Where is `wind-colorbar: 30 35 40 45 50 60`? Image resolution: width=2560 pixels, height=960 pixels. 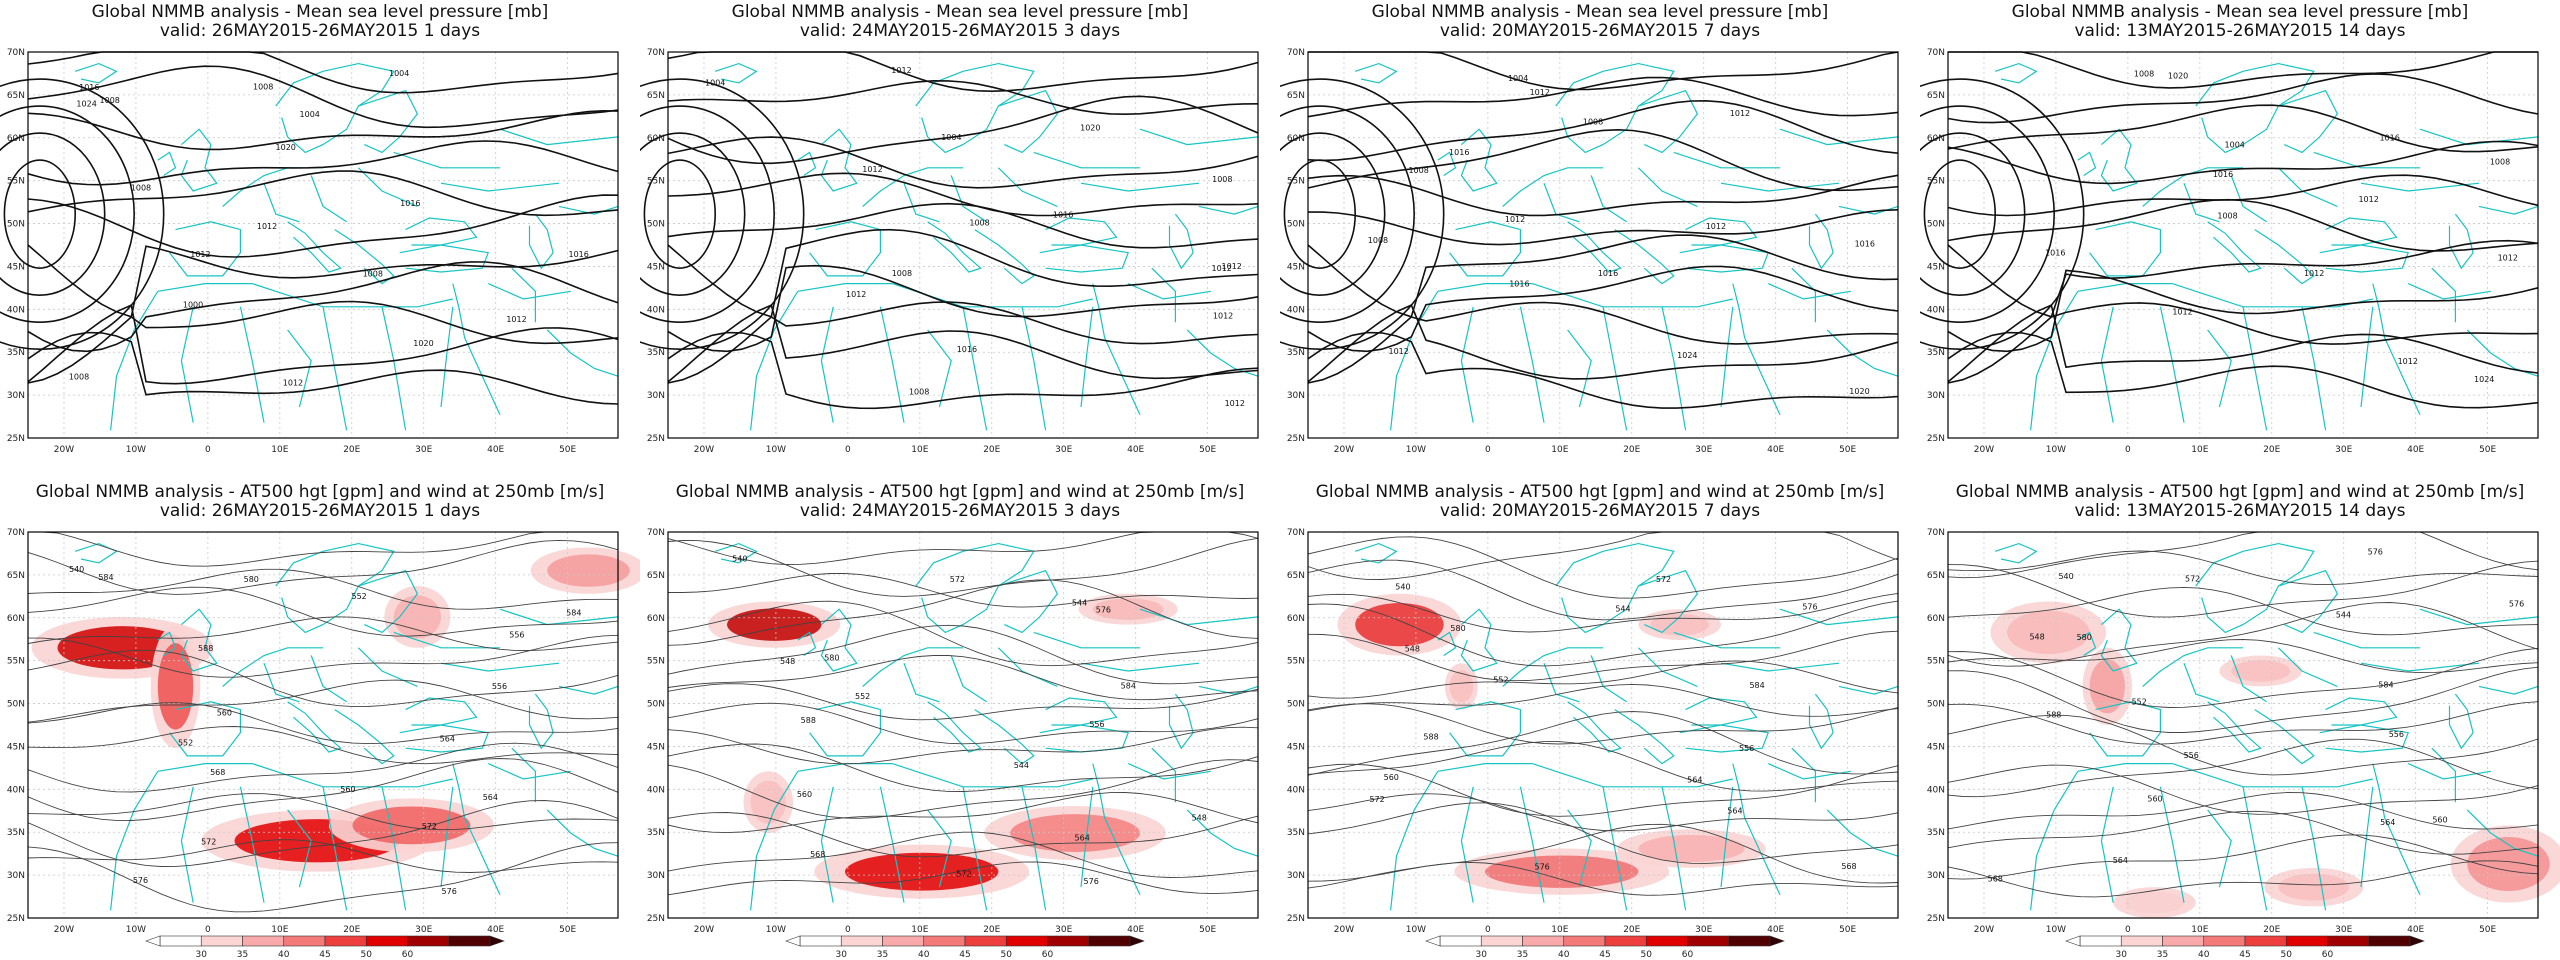 wind-colorbar: 30 35 40 45 50 60 is located at coordinates (965, 947).